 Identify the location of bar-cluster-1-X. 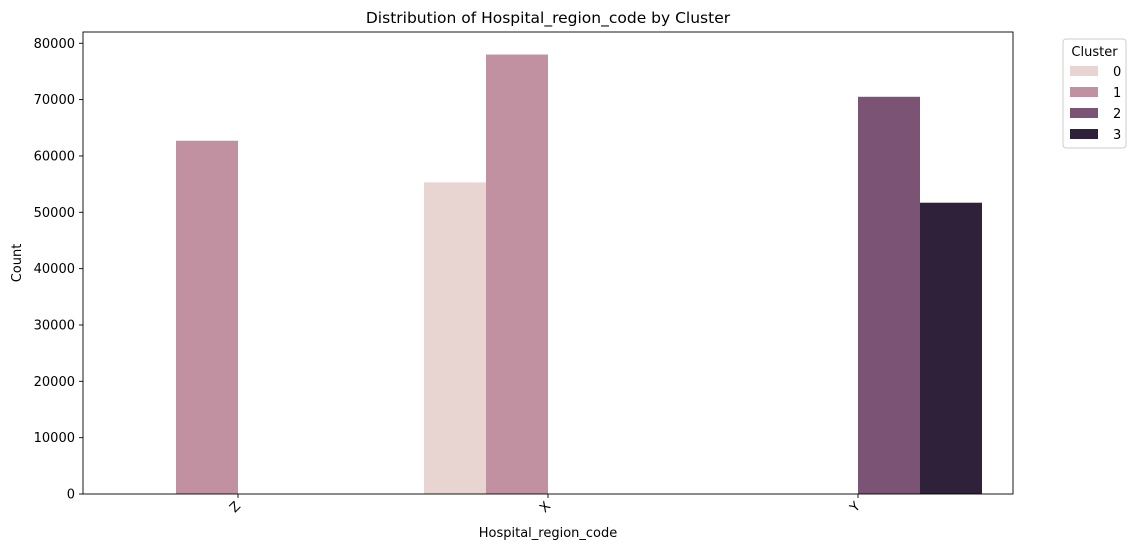
(517, 274).